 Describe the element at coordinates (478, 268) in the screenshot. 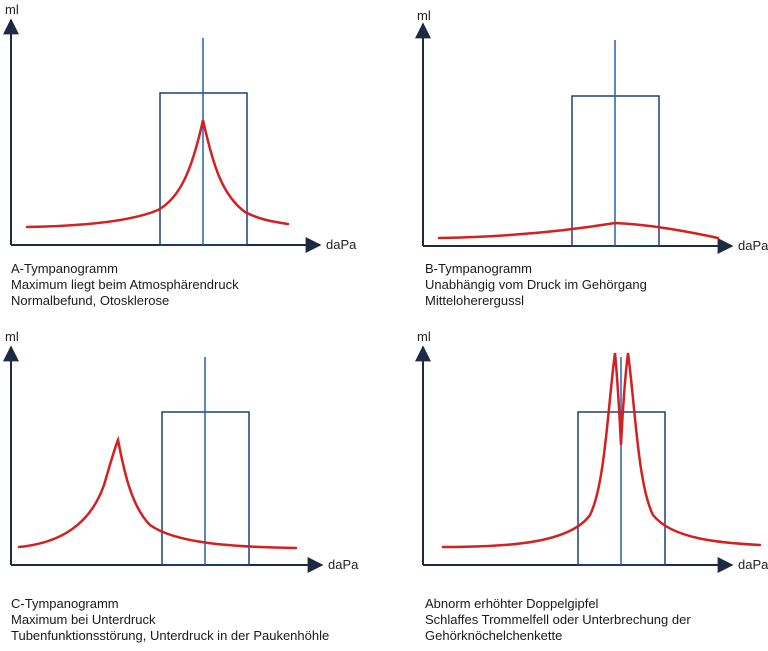

I see `caption-title: B-Tympanogramm` at that location.